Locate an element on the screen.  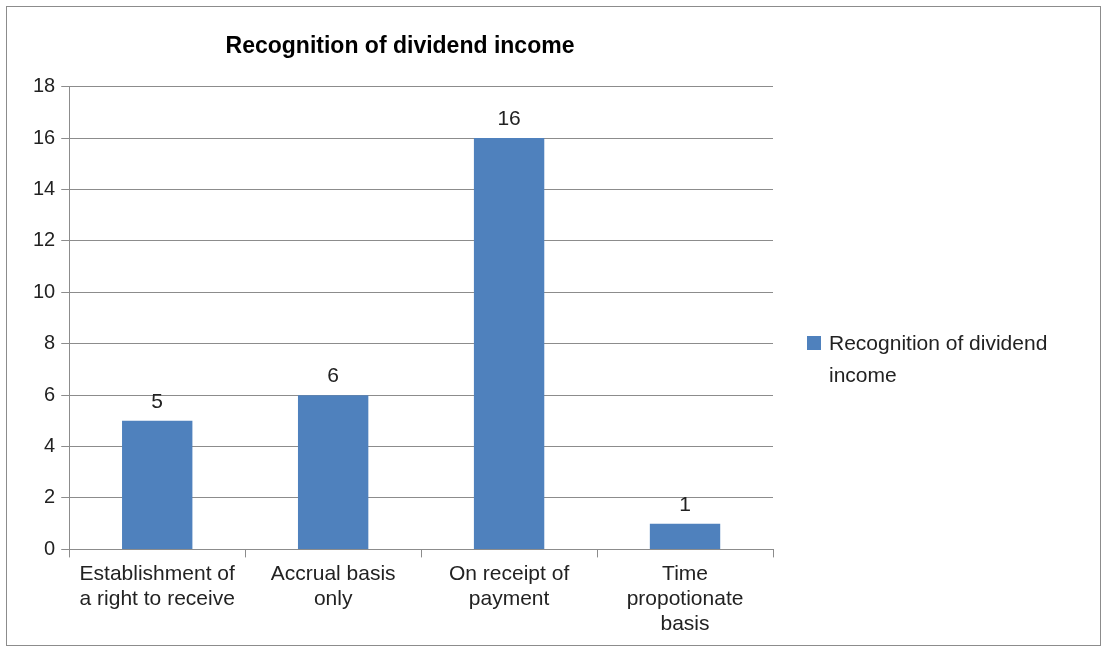
y-tick-label: 14 is located at coordinates (44, 187).